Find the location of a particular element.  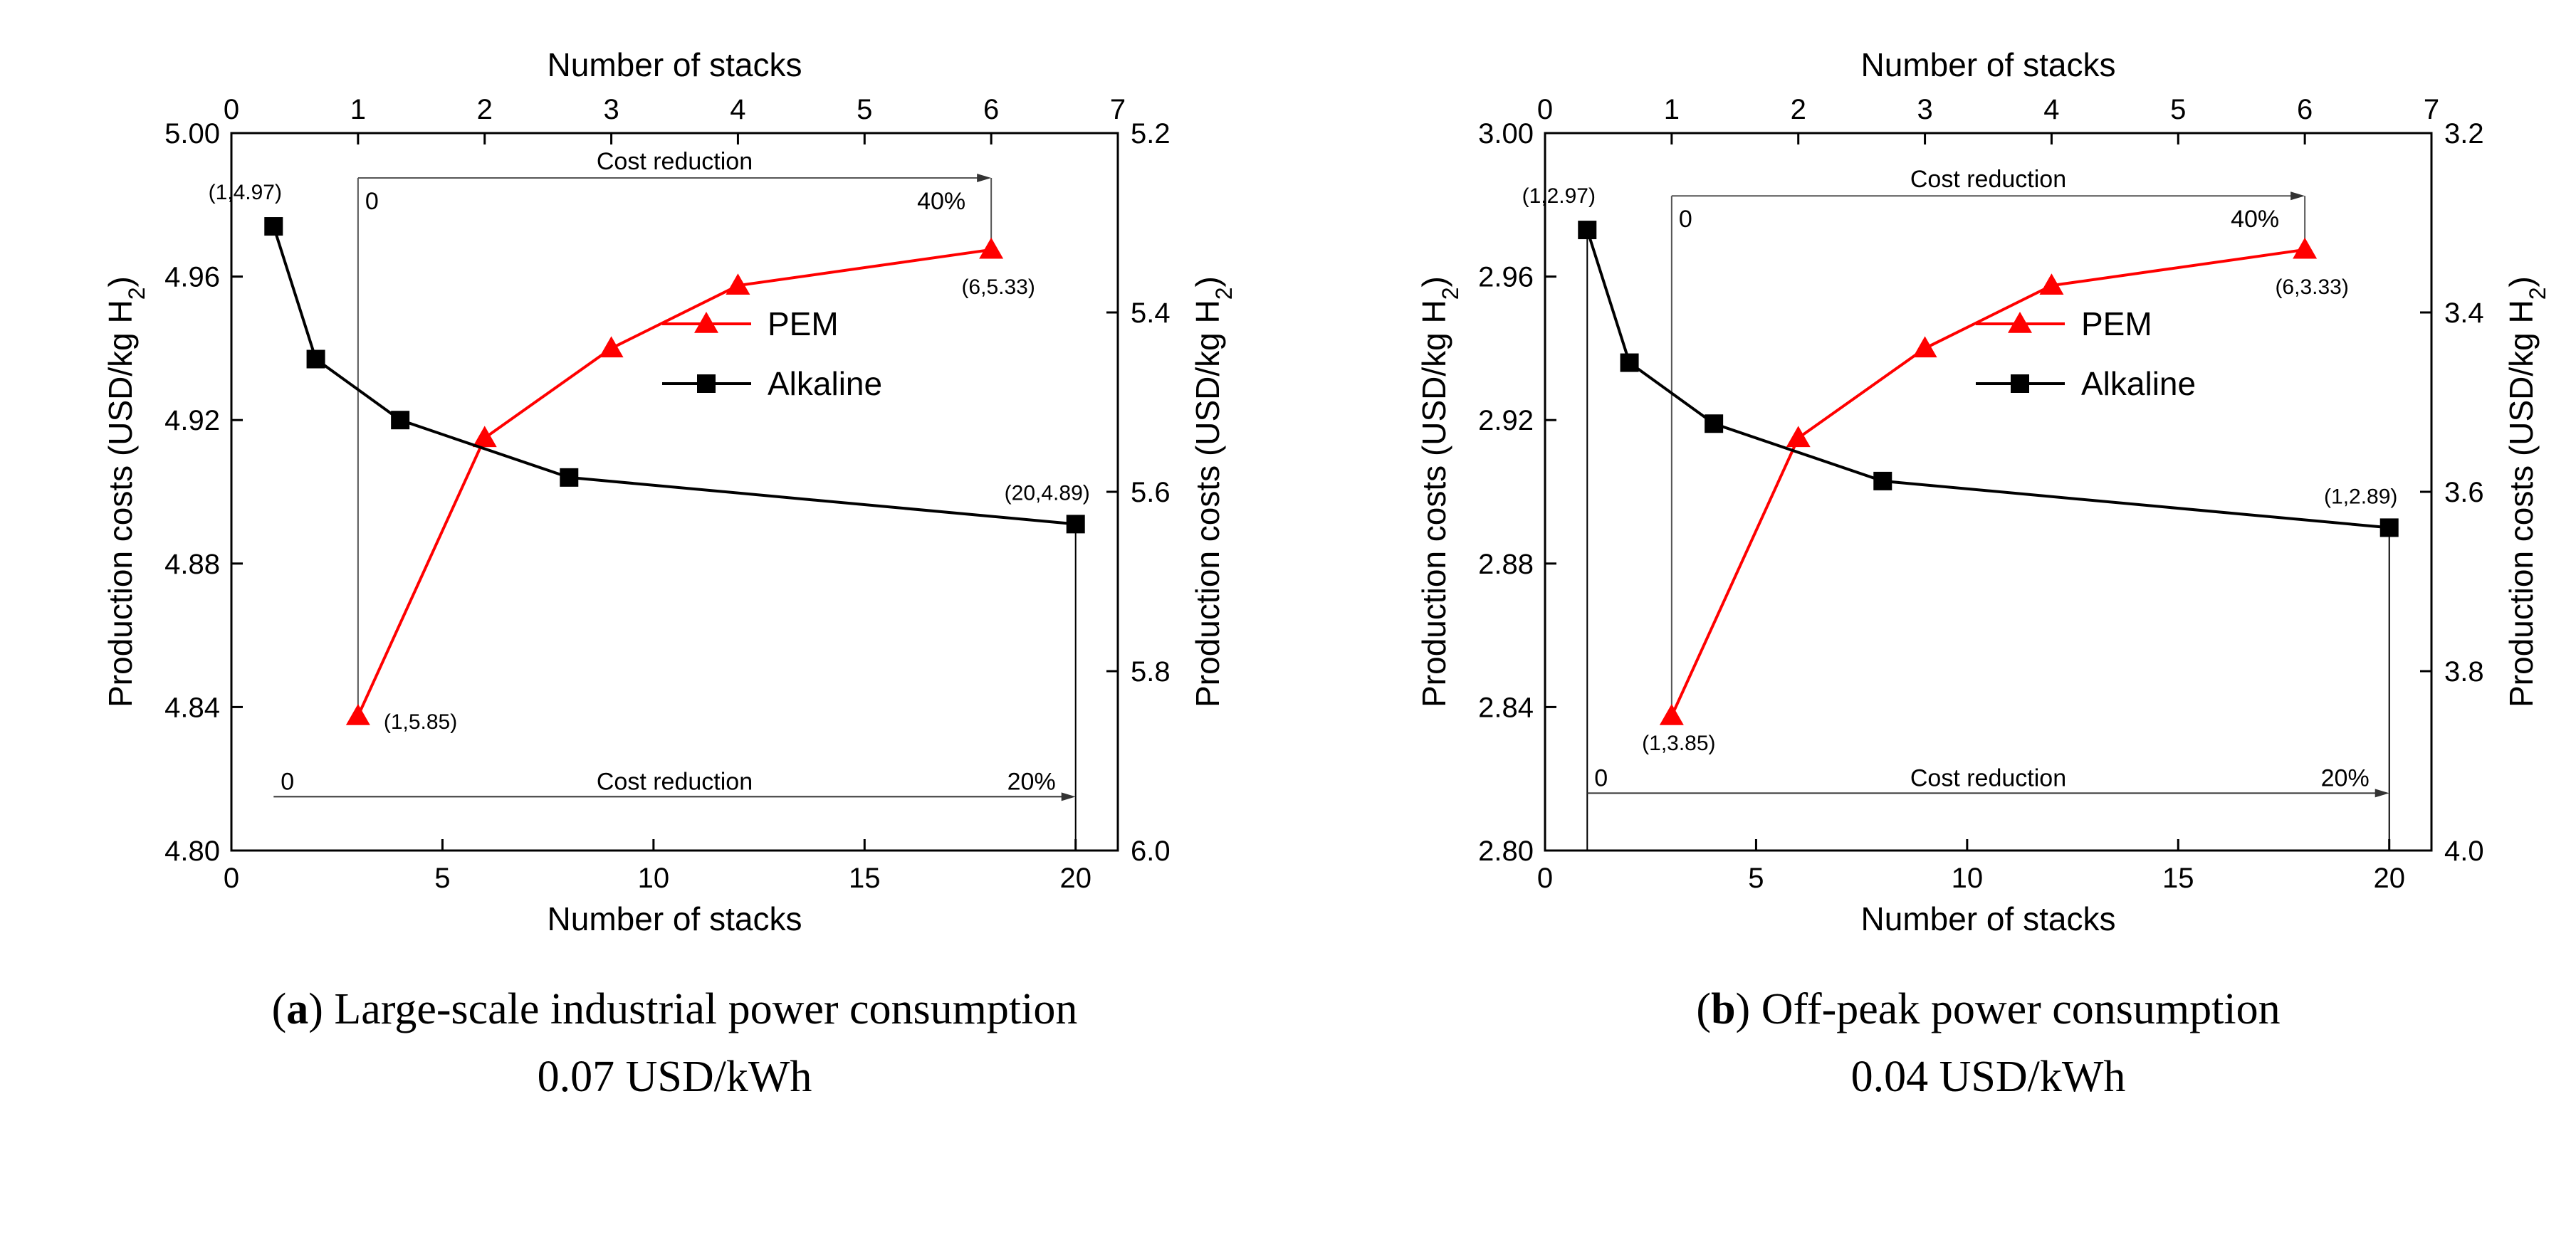

y-left-tick-label: 2.80 is located at coordinates (1506, 851).